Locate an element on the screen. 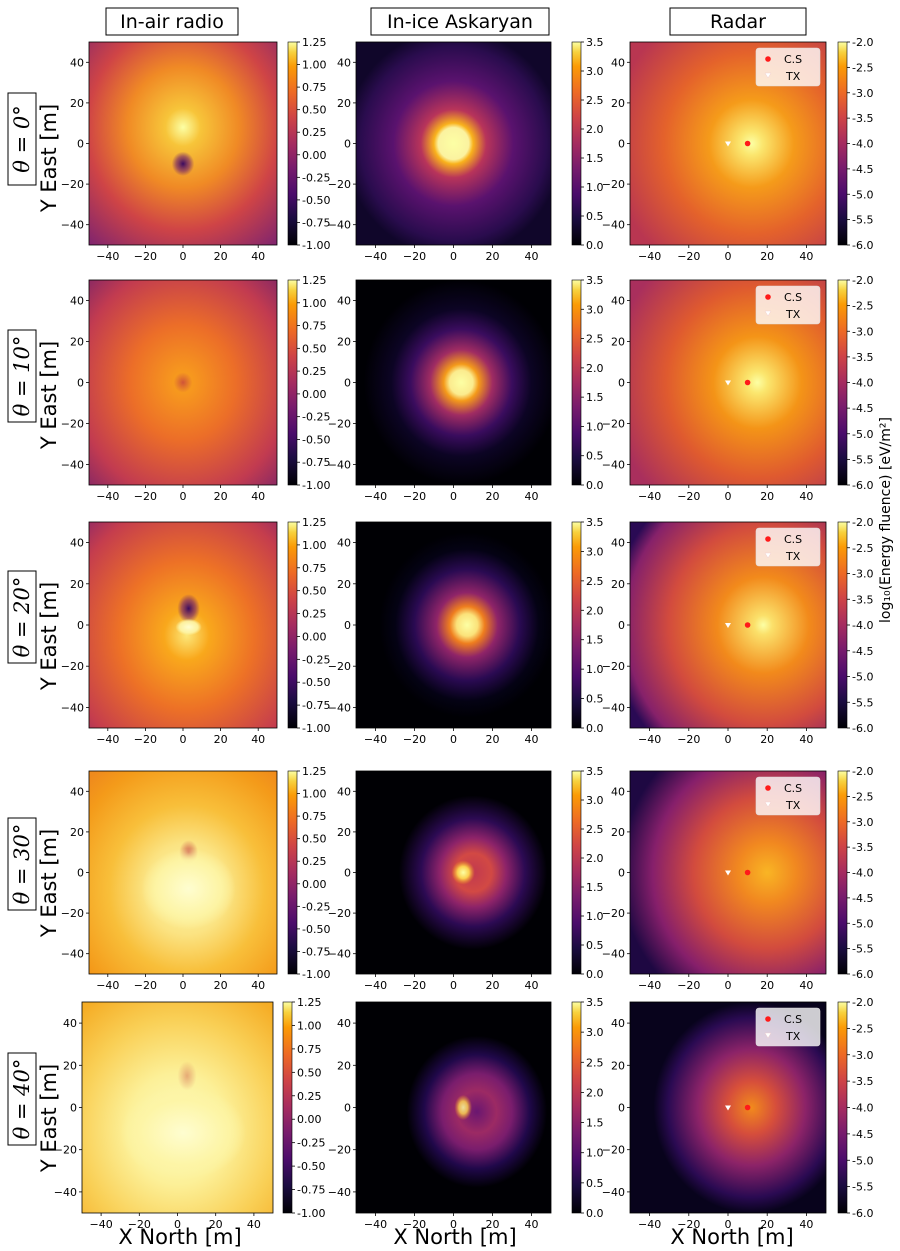 Image resolution: width=900 pixels, height=1251 pixels. x-axis-label-air: X North [m] is located at coordinates (179, 1237).